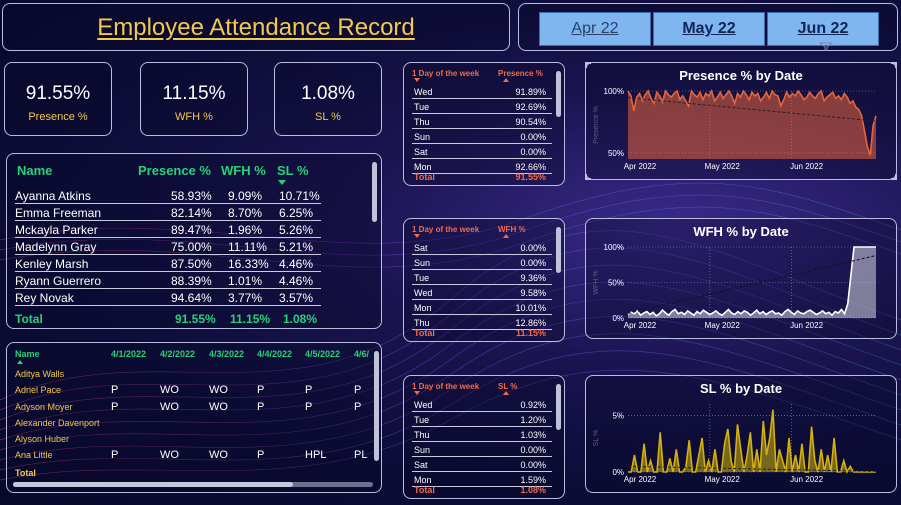  I want to click on wfh-value: 11.11%, so click(247, 247).